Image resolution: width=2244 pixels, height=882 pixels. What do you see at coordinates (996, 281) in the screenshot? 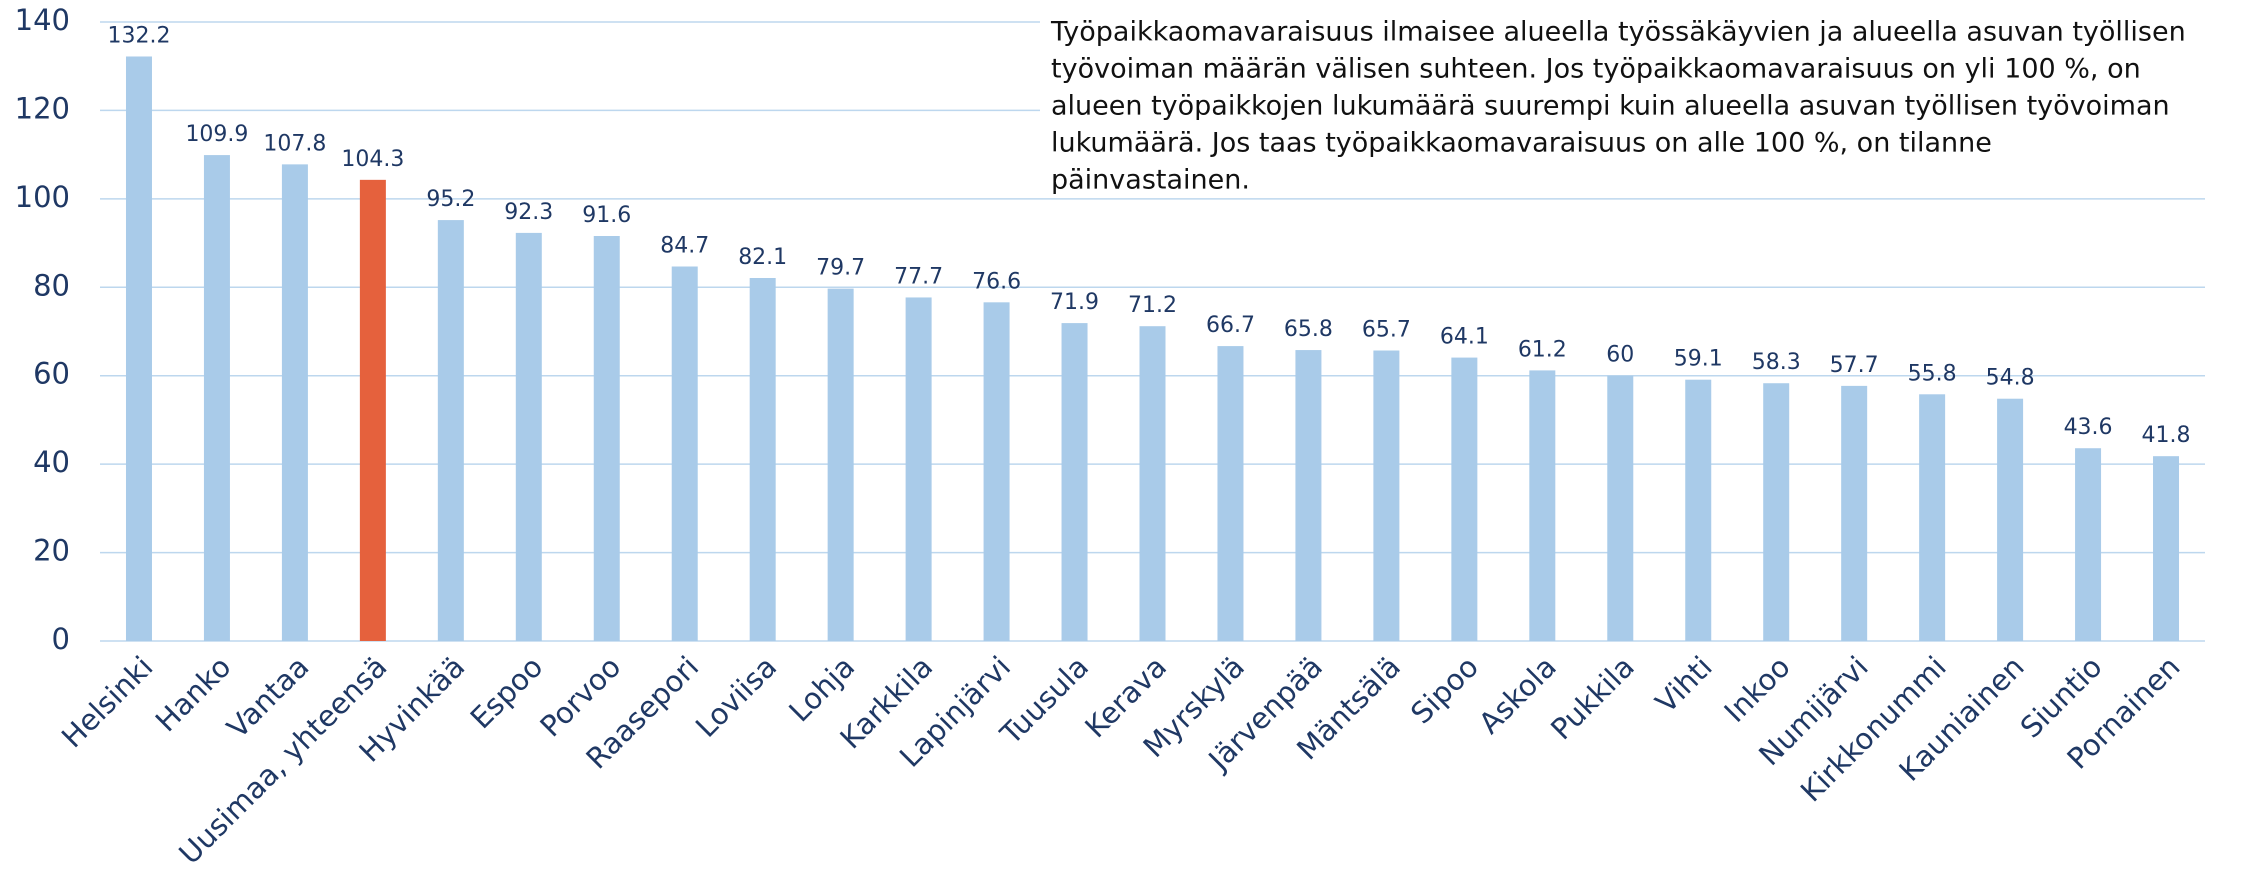
I see `value-label: 76.6` at bounding box center [996, 281].